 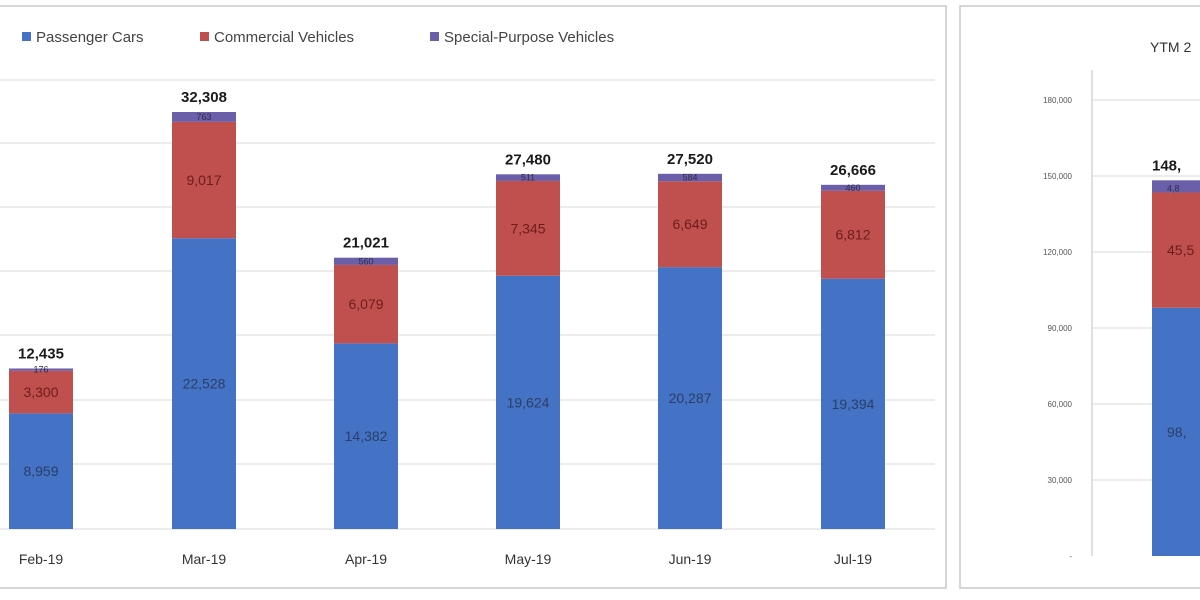 I want to click on y-tick-label: 90,000, so click(x=1060, y=328).